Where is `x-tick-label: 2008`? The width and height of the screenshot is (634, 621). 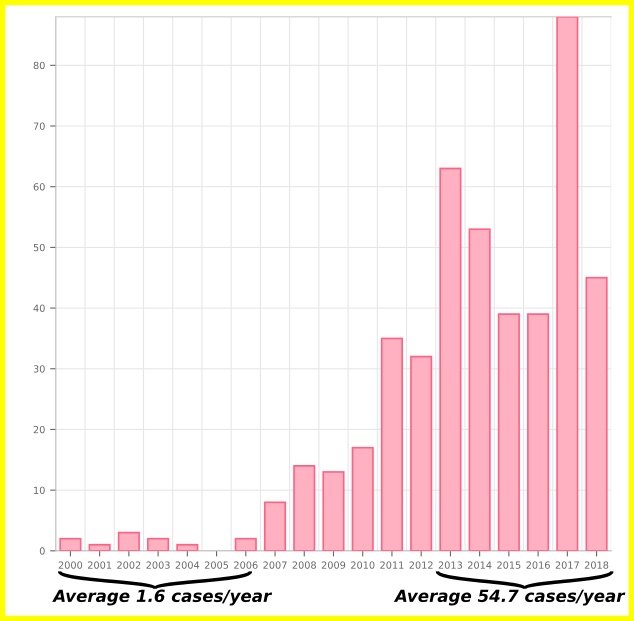
x-tick-label: 2008 is located at coordinates (304, 565).